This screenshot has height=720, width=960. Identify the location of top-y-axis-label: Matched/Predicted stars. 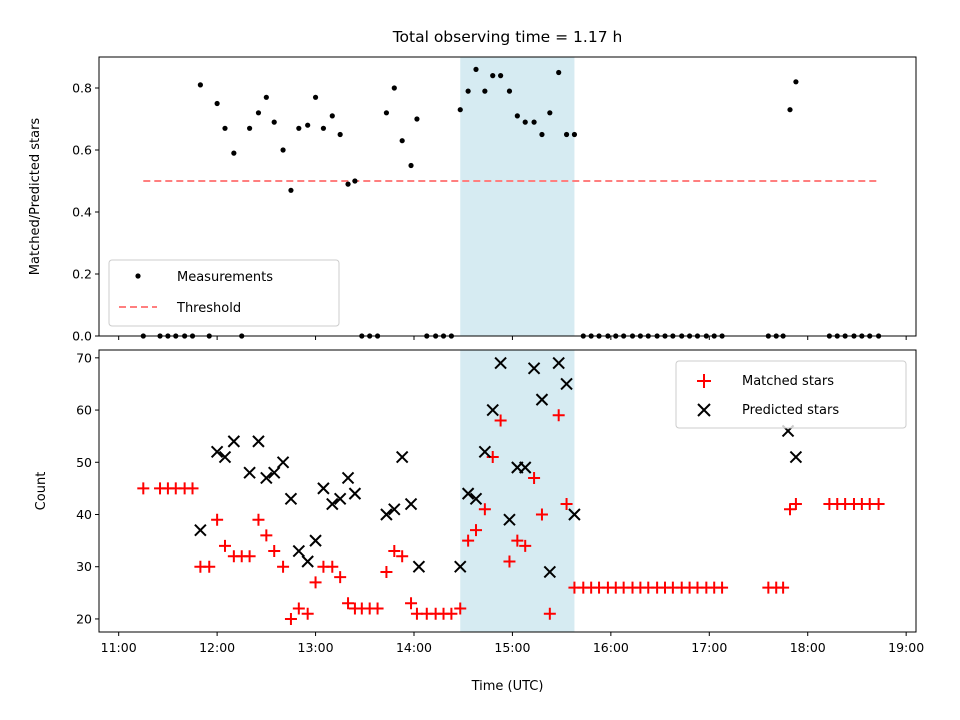
(35, 197).